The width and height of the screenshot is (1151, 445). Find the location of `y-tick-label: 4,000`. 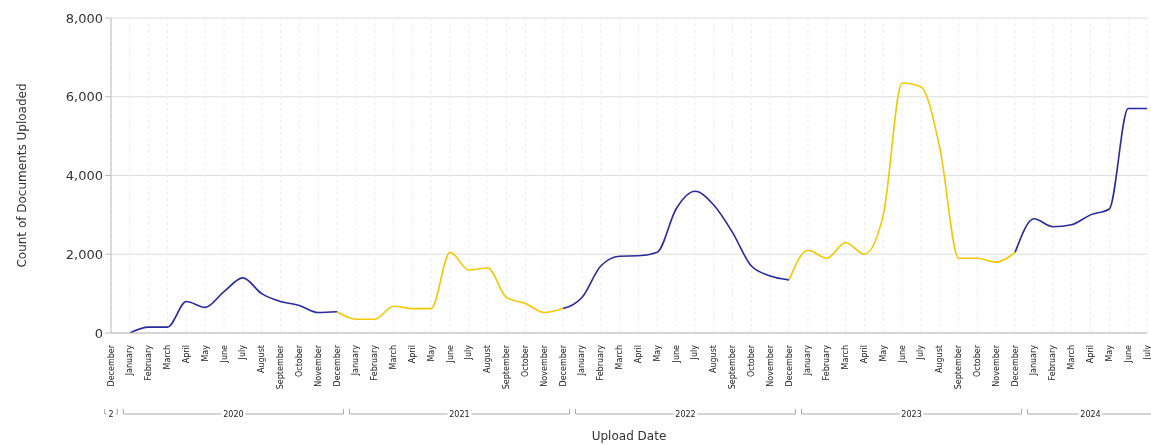

y-tick-label: 4,000 is located at coordinates (84, 176).